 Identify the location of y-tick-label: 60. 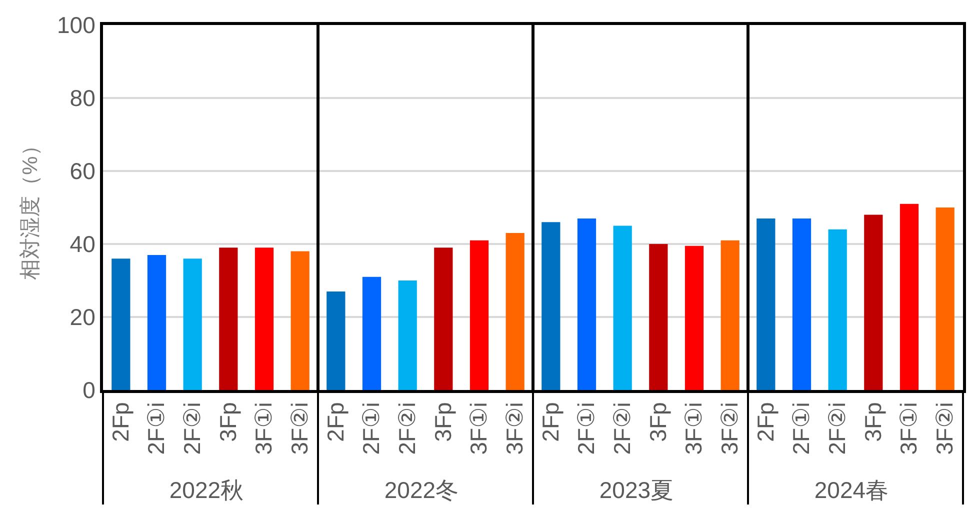
(83, 171).